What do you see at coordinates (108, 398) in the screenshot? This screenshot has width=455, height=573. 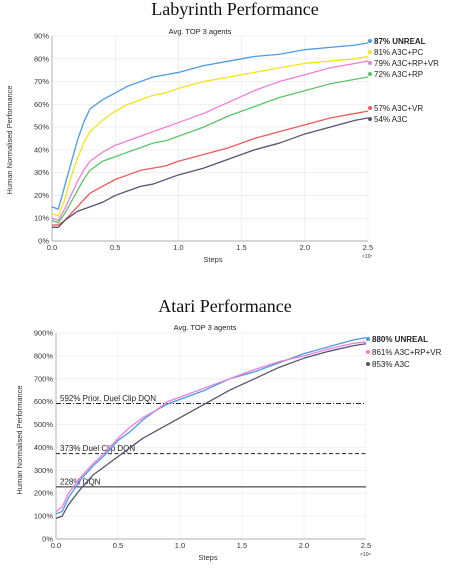 I see `reference-label-592-prior-duel-clip-dqn: 592% Prior. Duel Clip DQN` at bounding box center [108, 398].